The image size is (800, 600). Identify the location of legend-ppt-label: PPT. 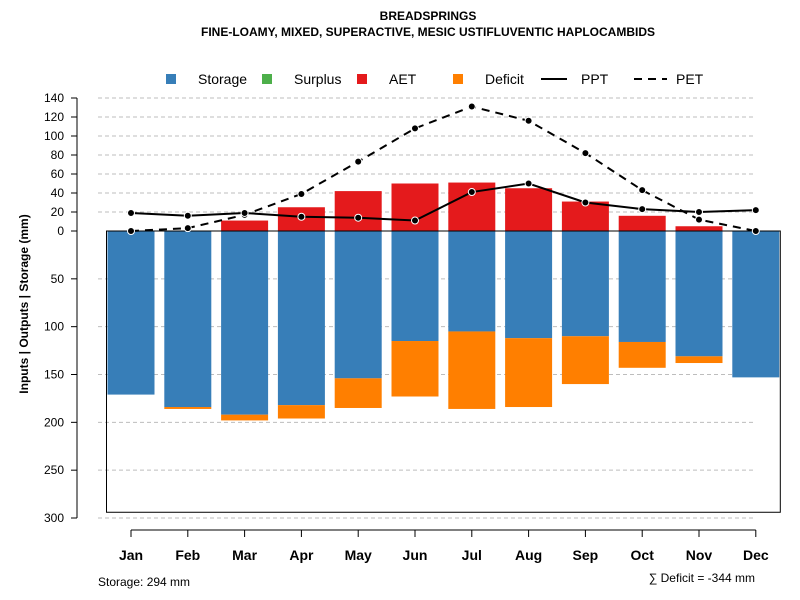
(595, 79).